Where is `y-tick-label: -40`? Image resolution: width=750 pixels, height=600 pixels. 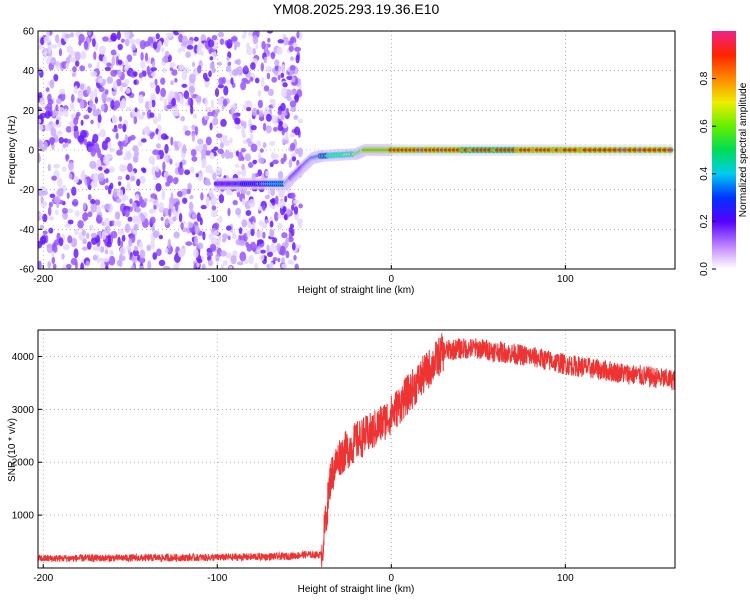 y-tick-label: -40 is located at coordinates (27, 230).